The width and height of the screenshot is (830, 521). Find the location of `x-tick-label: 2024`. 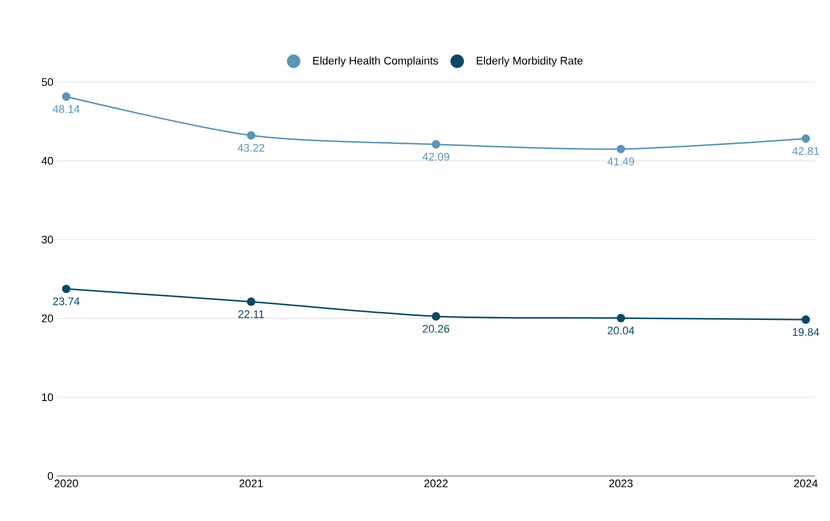

x-tick-label: 2024 is located at coordinates (806, 484).